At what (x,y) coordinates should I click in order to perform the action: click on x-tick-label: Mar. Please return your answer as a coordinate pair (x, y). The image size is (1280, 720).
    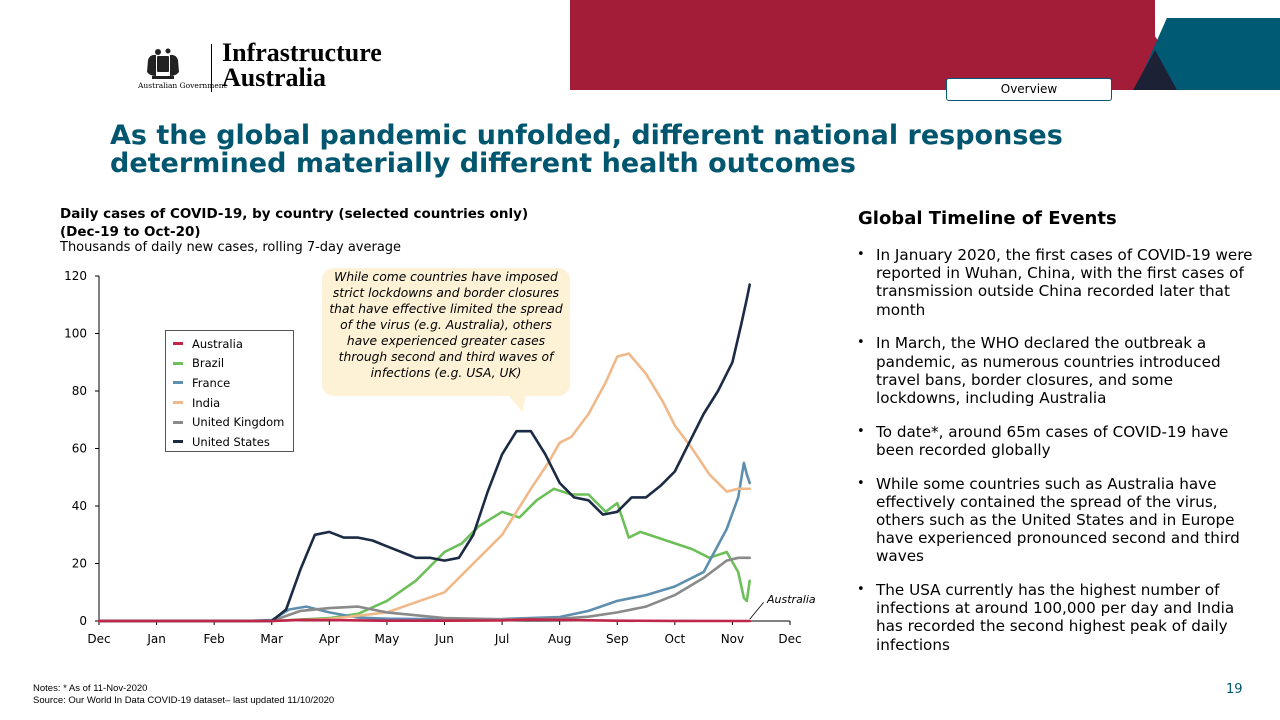
    Looking at the image, I should click on (271, 639).